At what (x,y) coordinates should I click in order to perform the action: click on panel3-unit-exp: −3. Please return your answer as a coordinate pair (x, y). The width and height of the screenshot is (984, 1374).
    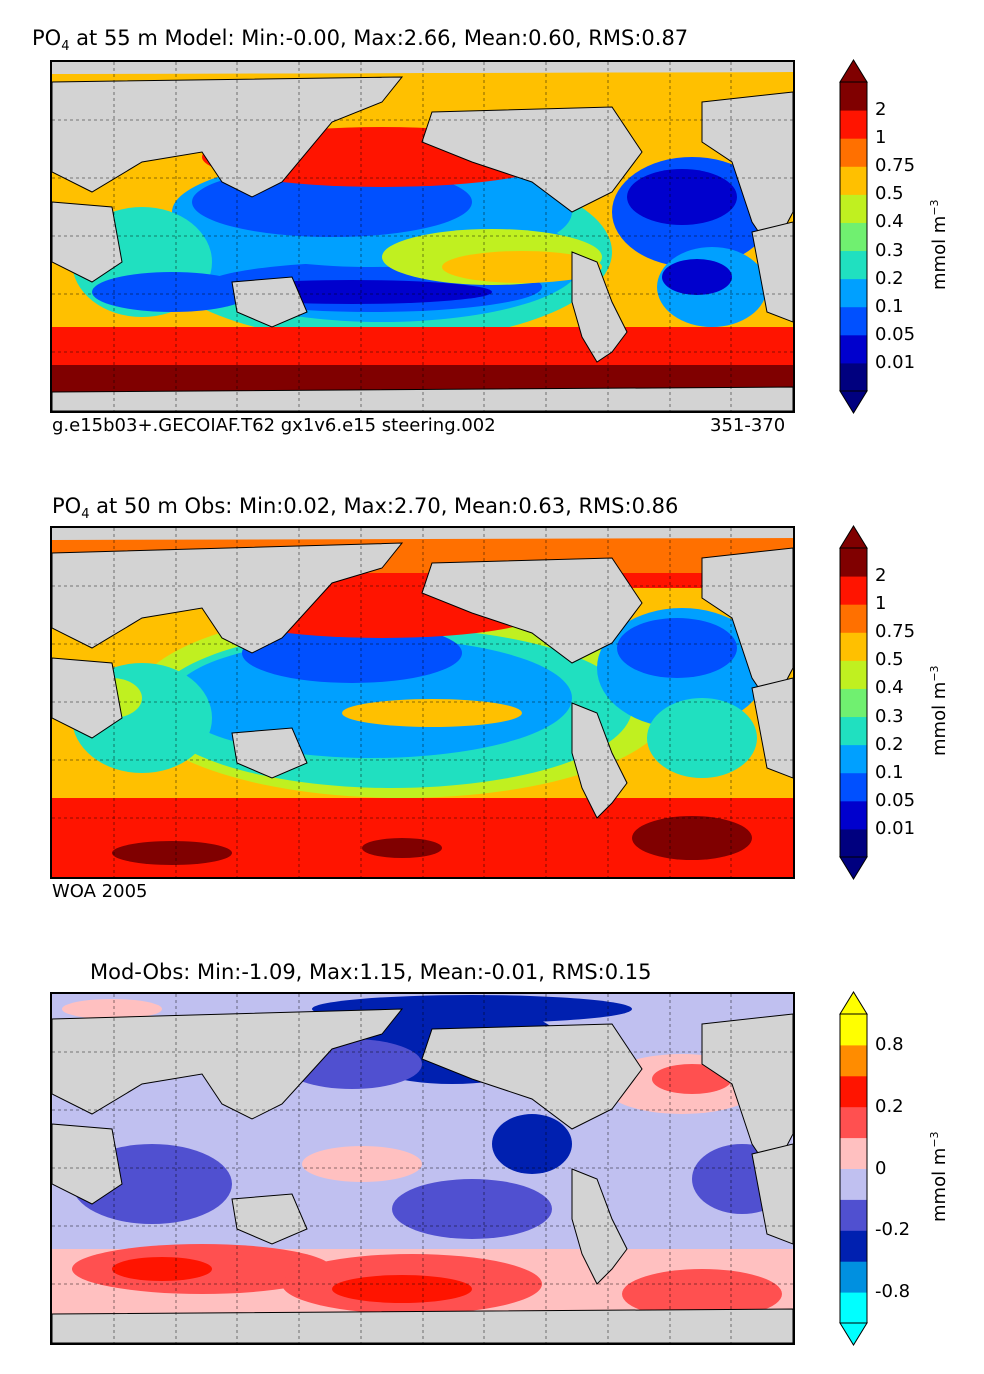
    Looking at the image, I should click on (934, 1139).